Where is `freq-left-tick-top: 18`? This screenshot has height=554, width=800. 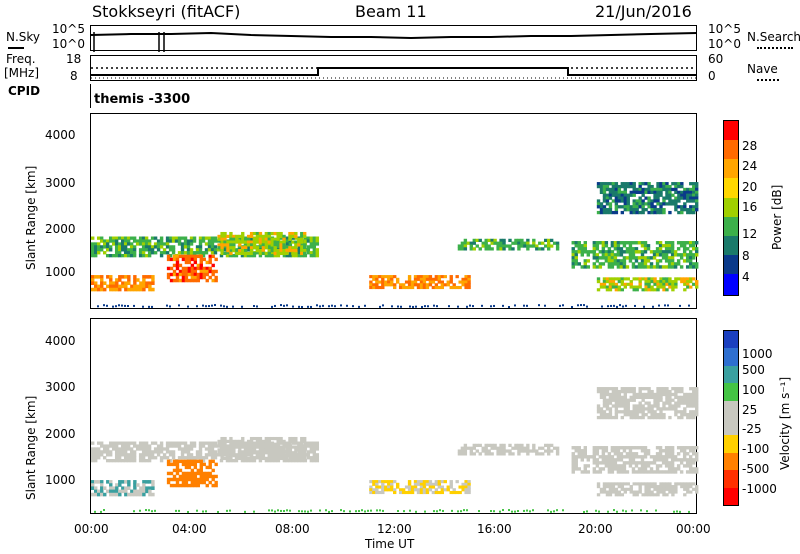 freq-left-tick-top: 18 is located at coordinates (74, 59).